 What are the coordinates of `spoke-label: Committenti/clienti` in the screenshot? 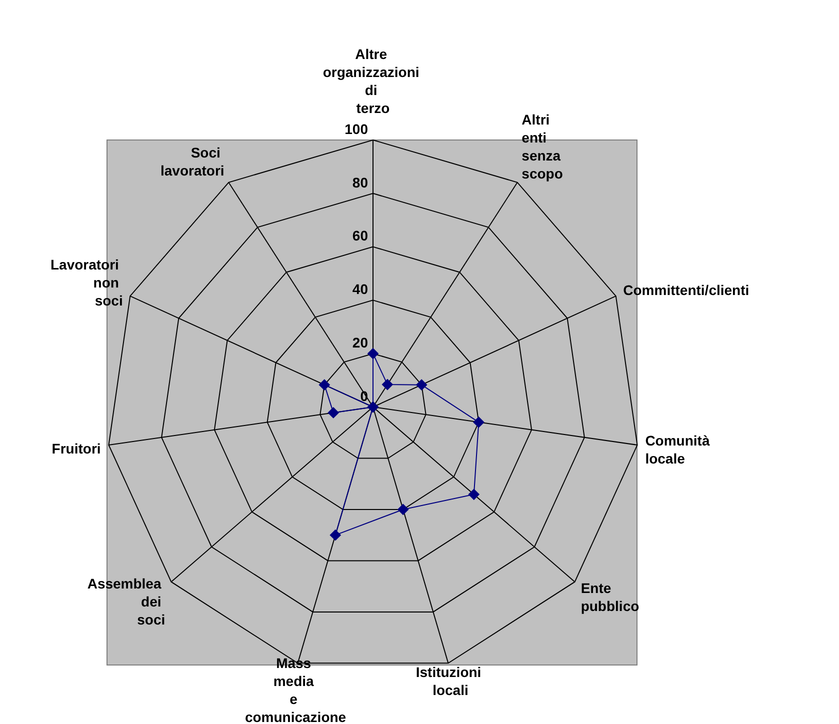 It's located at (686, 290).